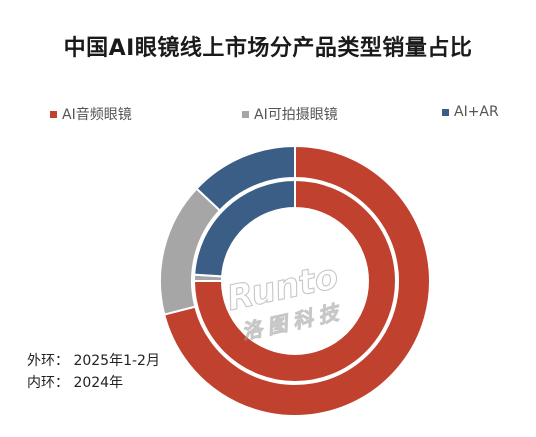 This screenshot has height=437, width=536. I want to click on legend-swatch-camera-glasses, so click(245, 114).